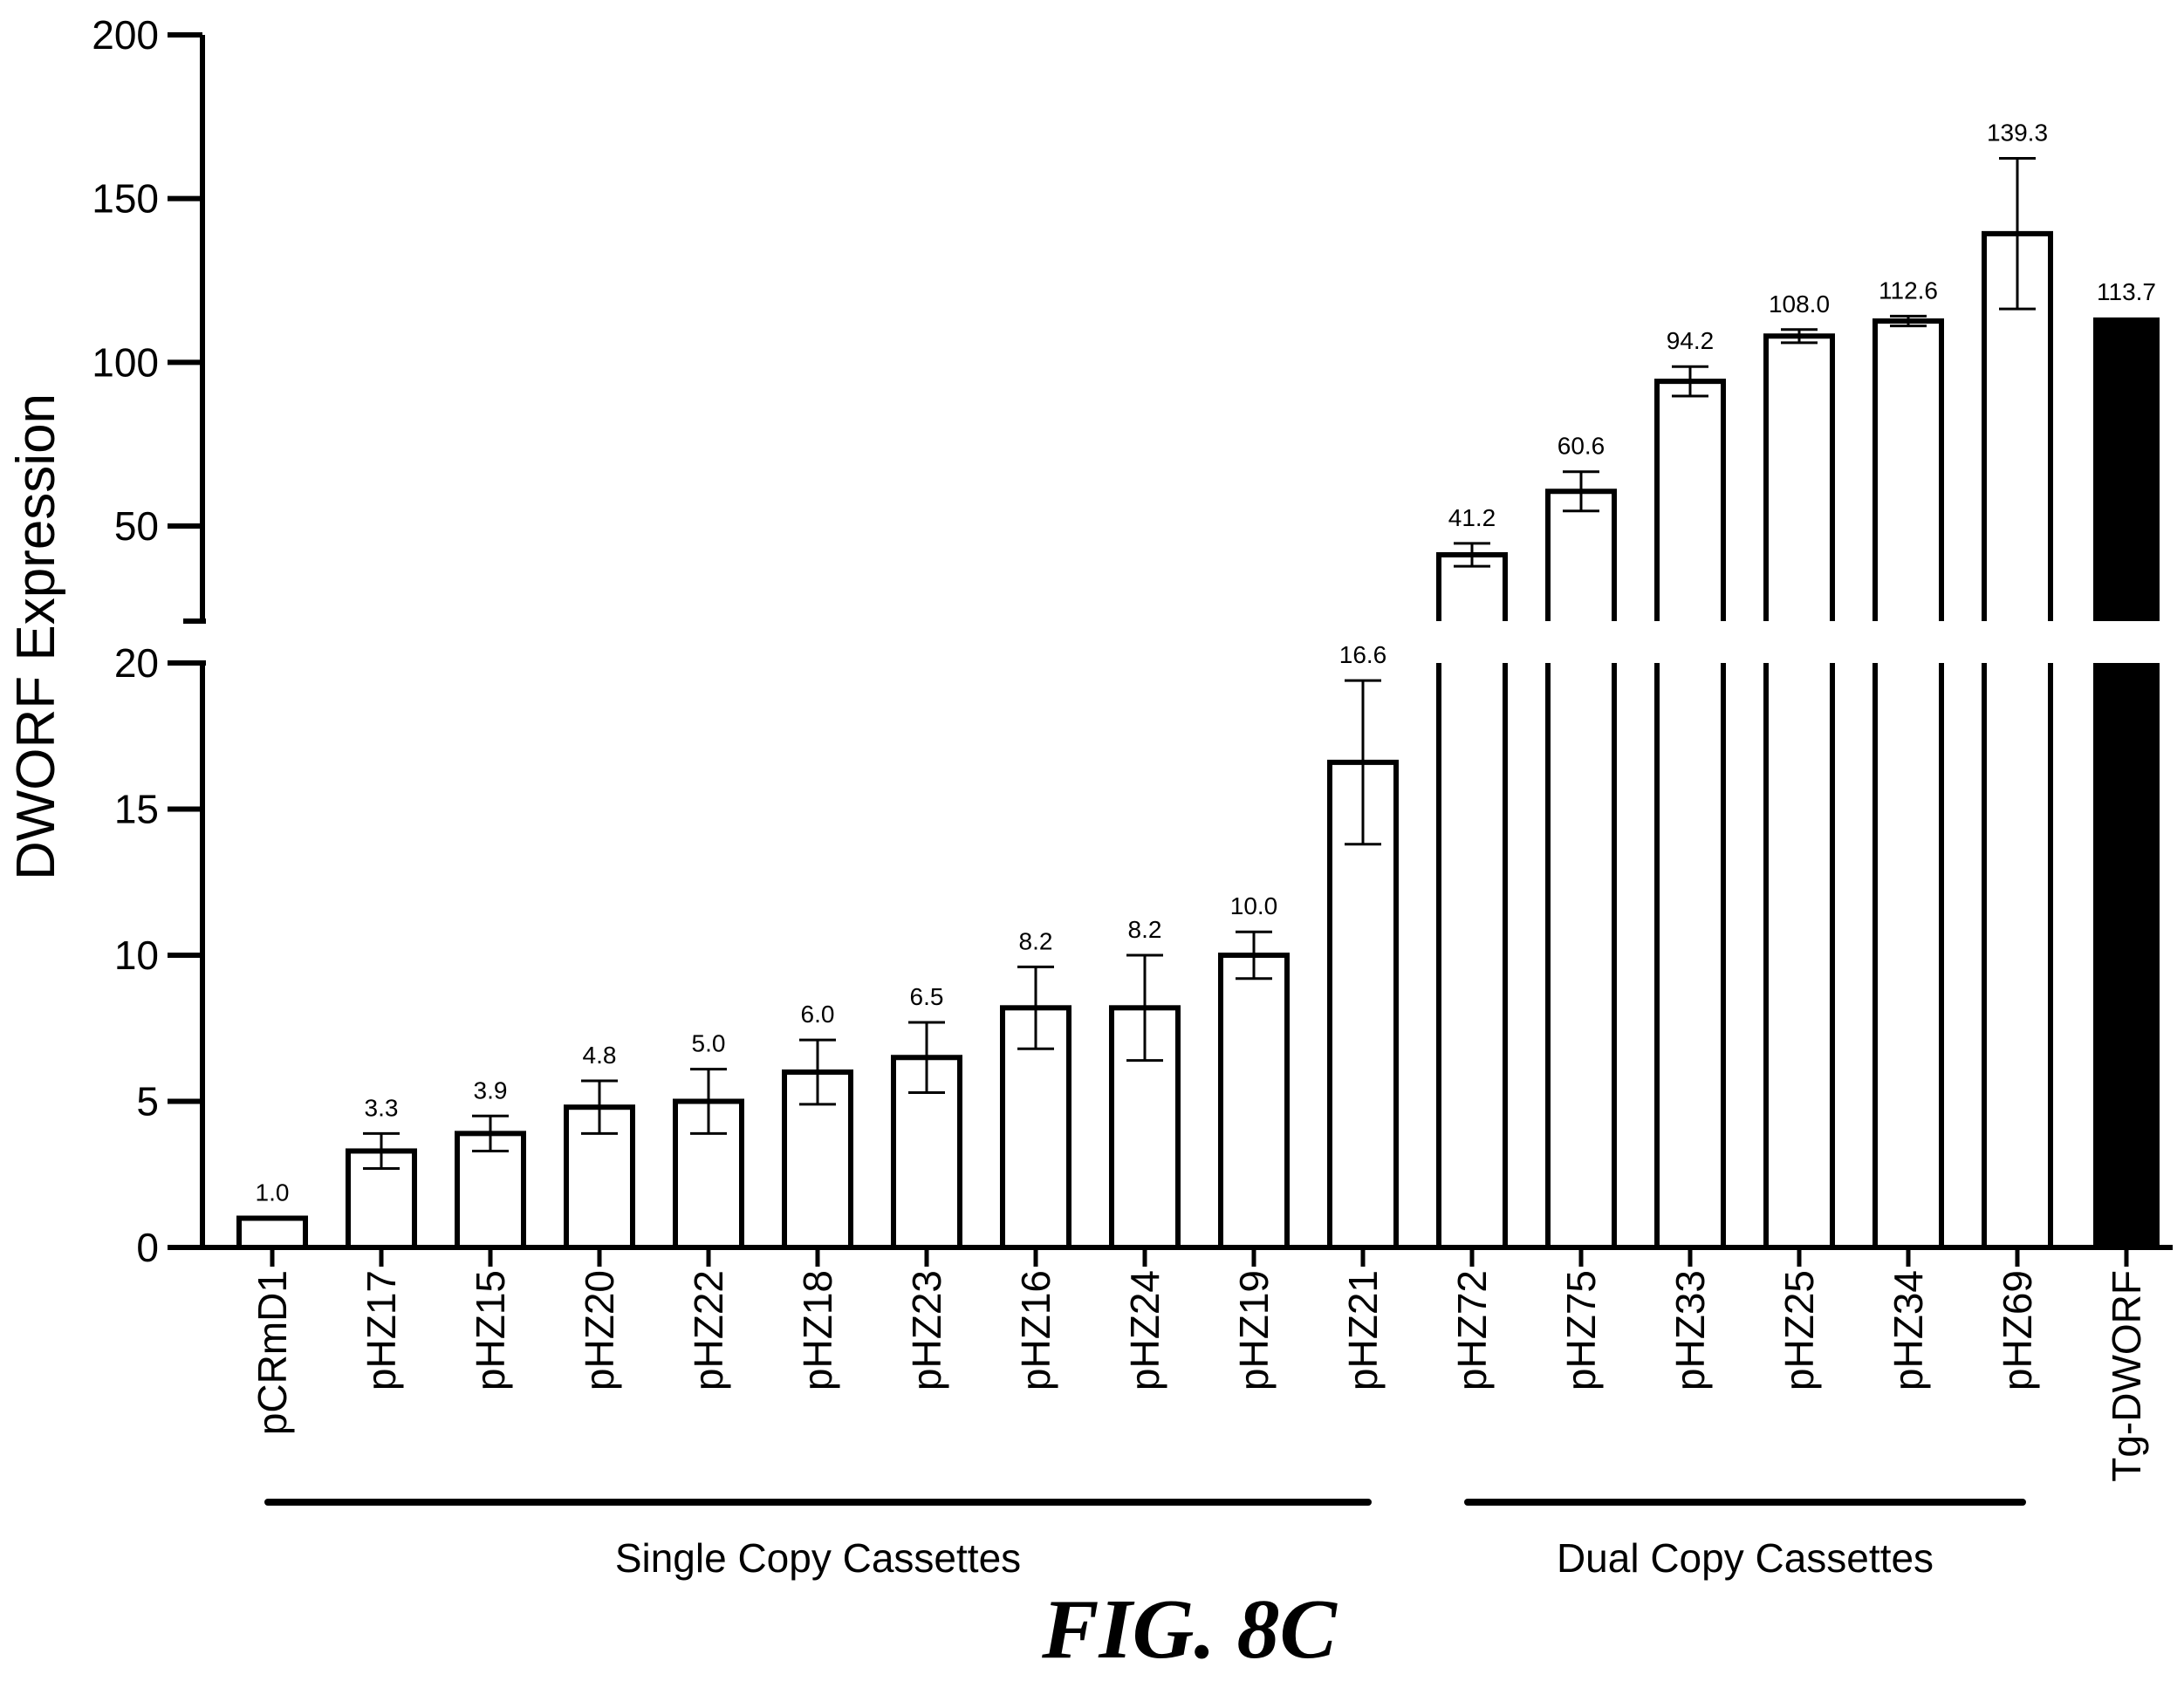 This screenshot has height=1681, width=2184. I want to click on category-label-pHZ34: pHZ34, so click(1908, 1330).